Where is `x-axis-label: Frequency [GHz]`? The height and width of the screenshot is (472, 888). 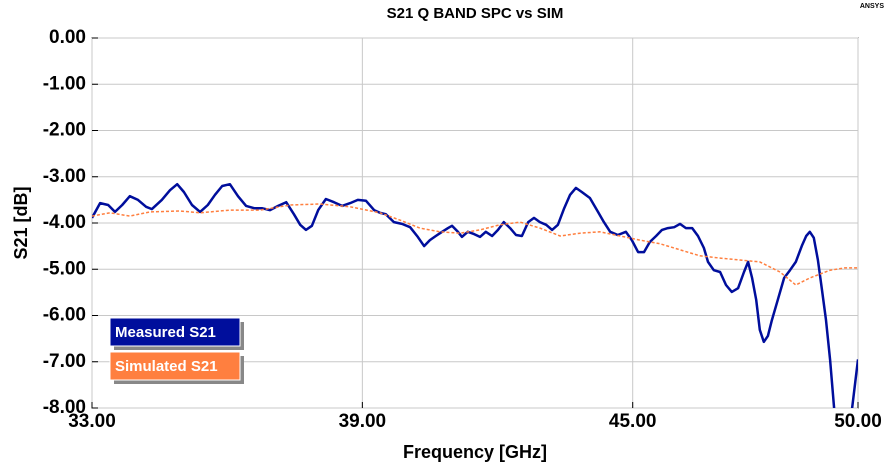
x-axis-label: Frequency [GHz] is located at coordinates (475, 452).